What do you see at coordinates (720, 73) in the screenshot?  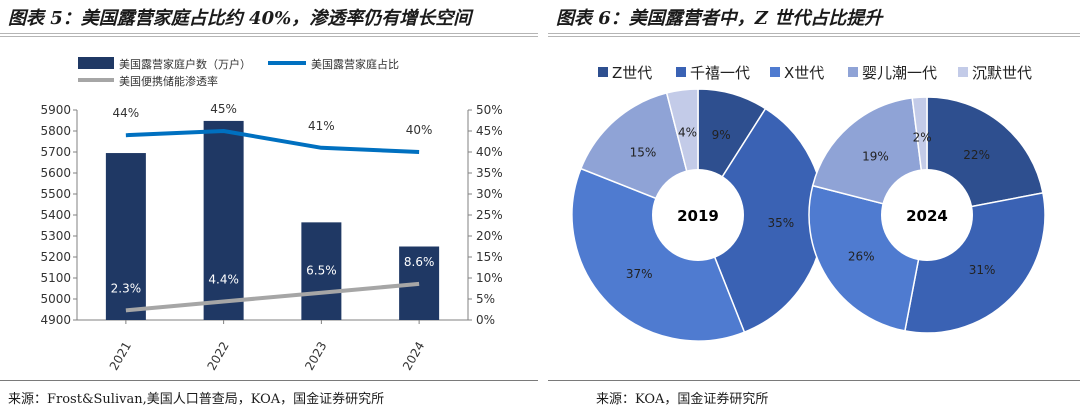 I see `pie-legend-label: 千禧一代` at bounding box center [720, 73].